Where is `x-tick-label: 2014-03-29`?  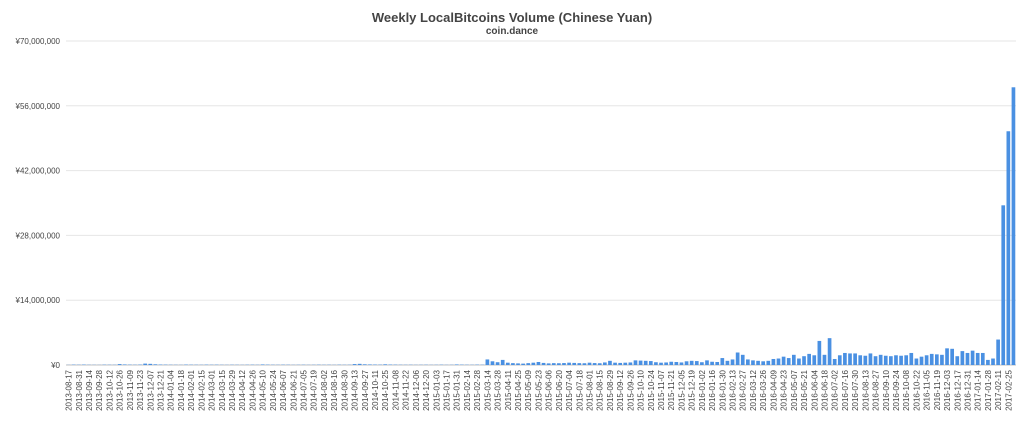
x-tick-label: 2014-03-29 is located at coordinates (232, 389).